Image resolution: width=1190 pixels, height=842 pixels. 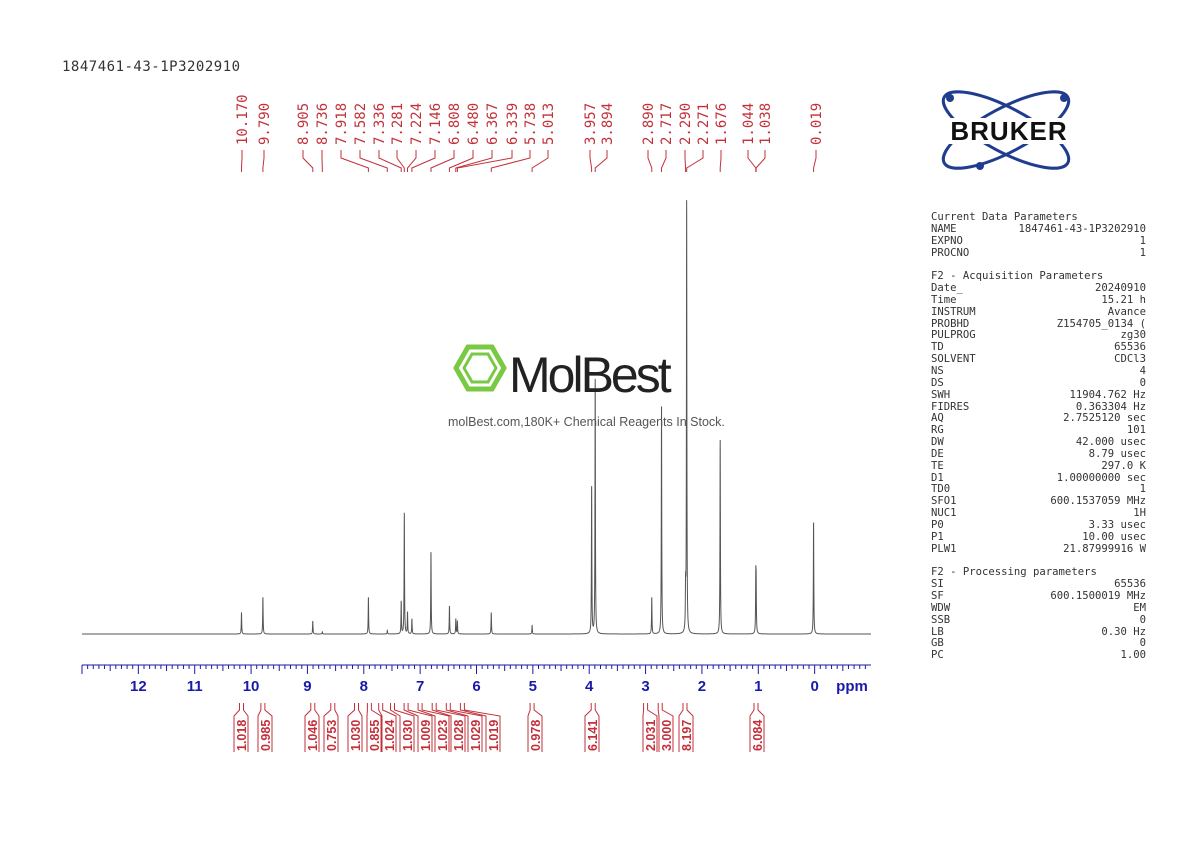 I want to click on param-value: 2.7525120 sec, so click(x=1104, y=418).